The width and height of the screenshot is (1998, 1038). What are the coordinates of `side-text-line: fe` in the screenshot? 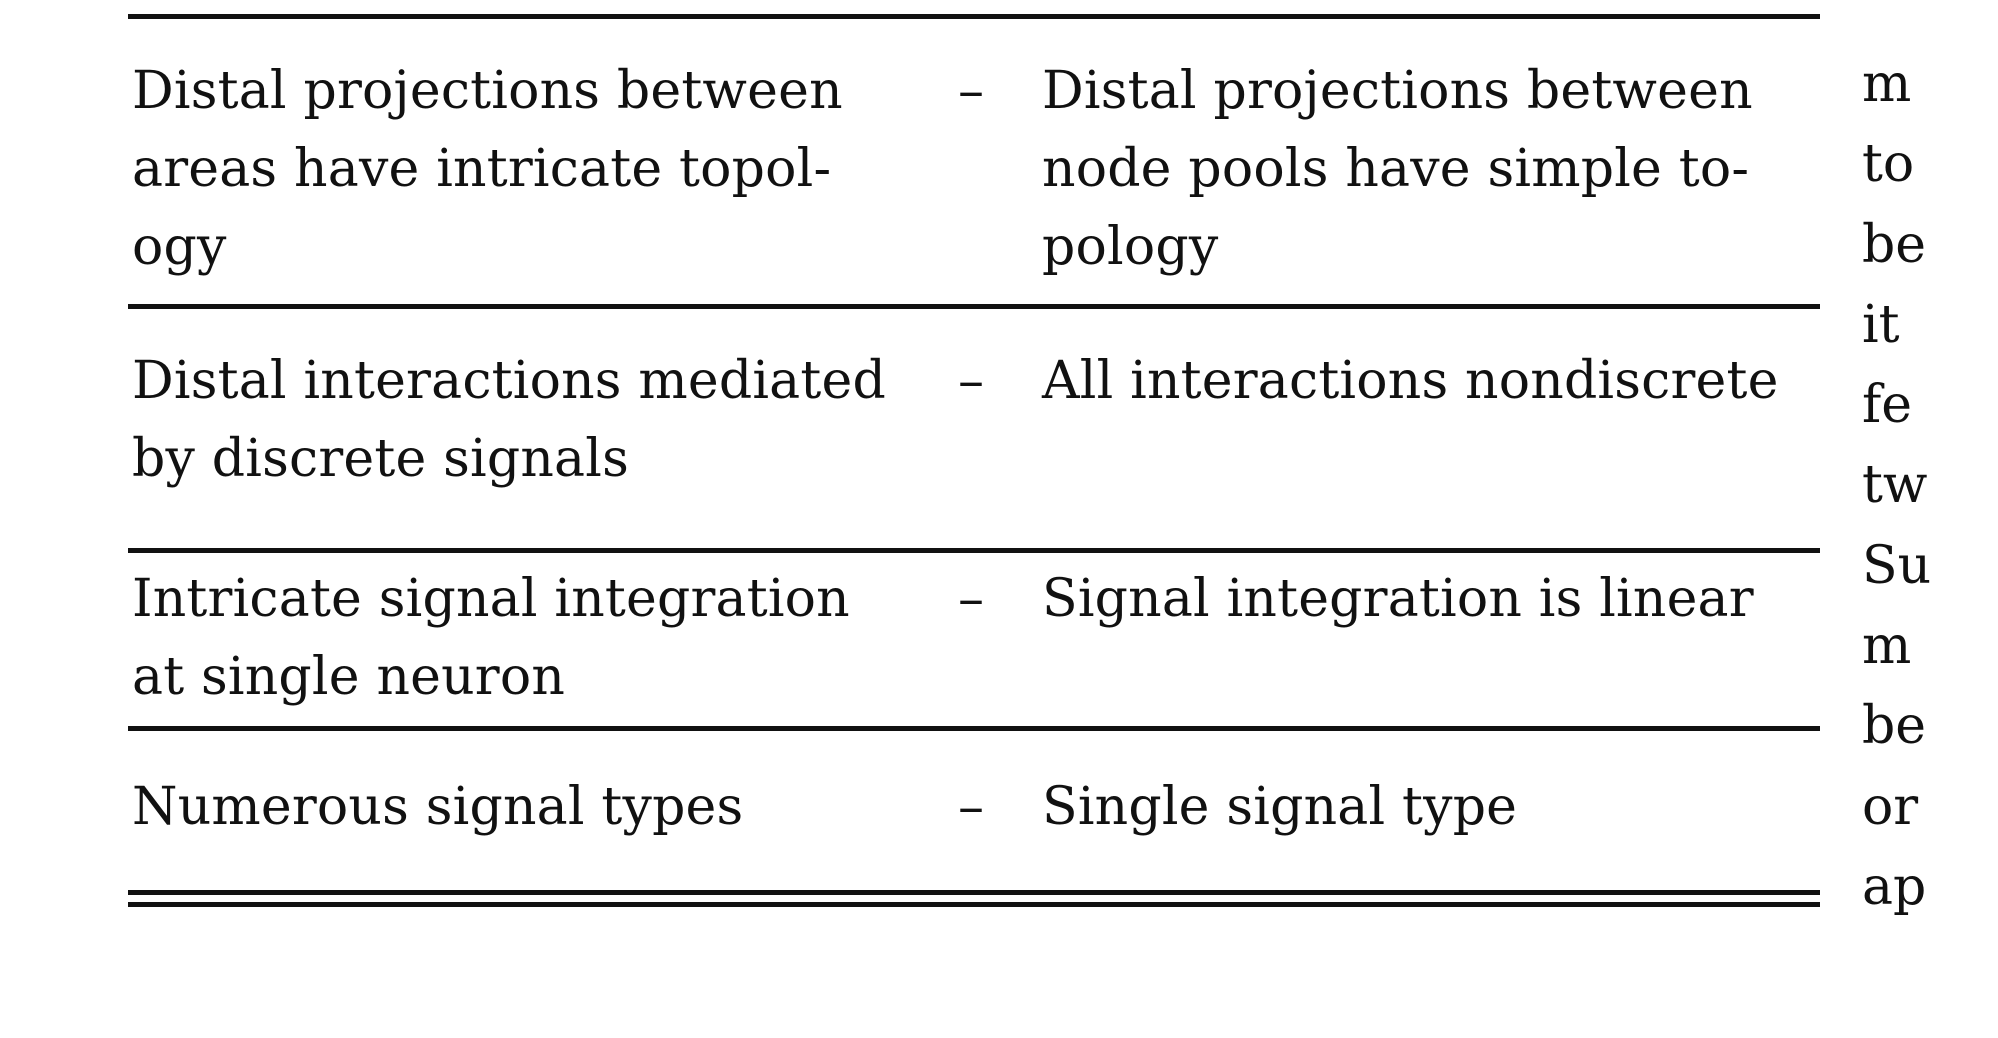 It's located at (1887, 405).